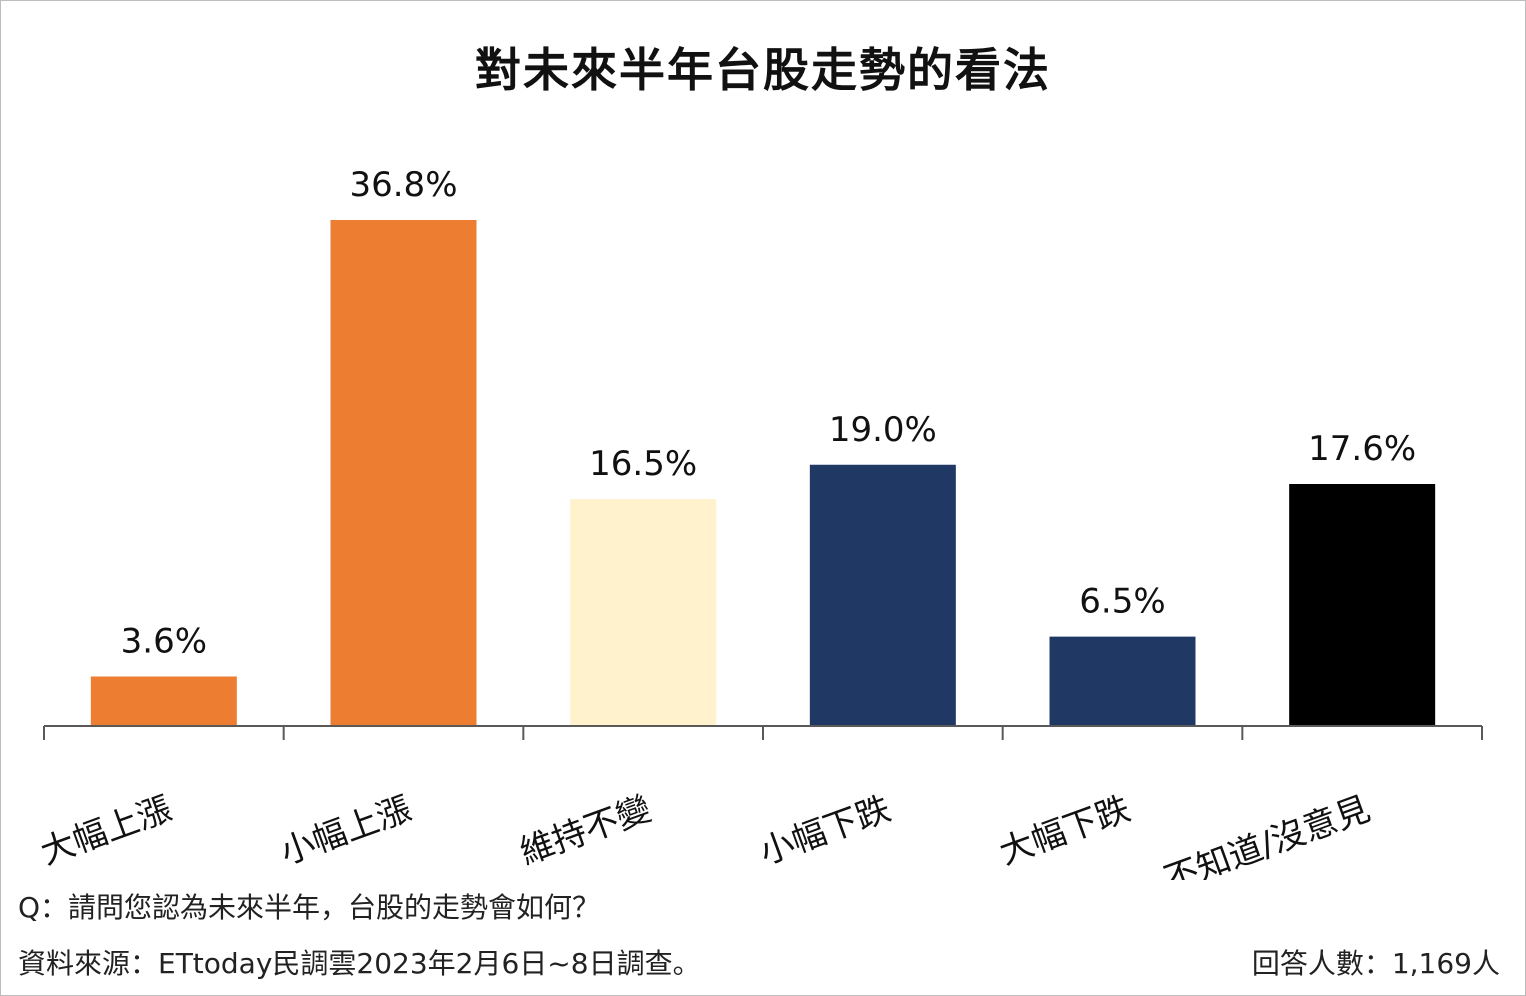 This screenshot has height=996, width=1526. Describe the element at coordinates (763, 732) in the screenshot. I see `x-axis` at that location.